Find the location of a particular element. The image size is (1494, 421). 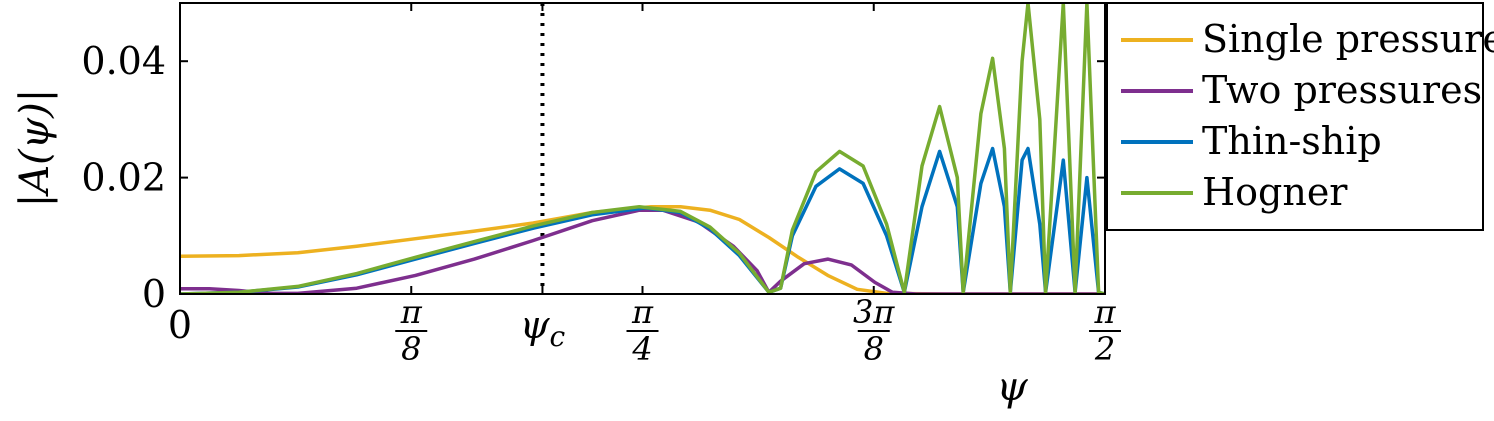

svg-text: 4 is located at coordinates (641, 349).